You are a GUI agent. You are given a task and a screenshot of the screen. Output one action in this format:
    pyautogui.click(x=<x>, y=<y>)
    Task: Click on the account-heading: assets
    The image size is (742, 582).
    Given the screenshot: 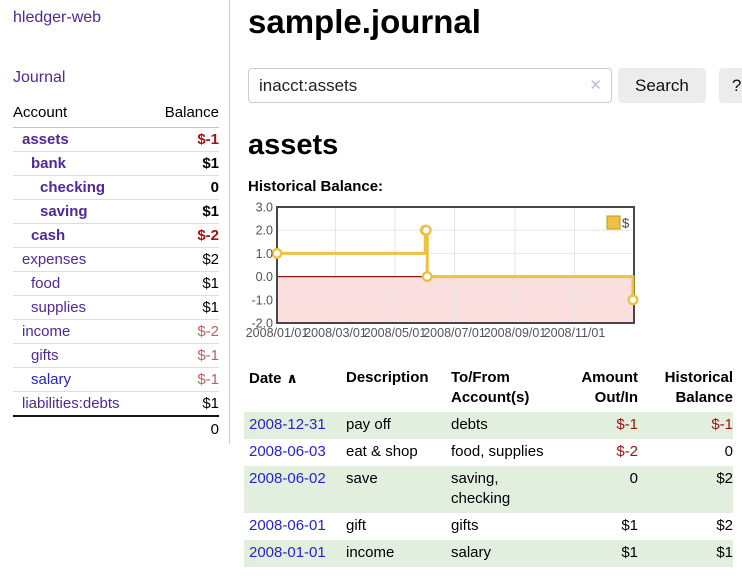 What is the action you would take?
    pyautogui.click(x=293, y=145)
    